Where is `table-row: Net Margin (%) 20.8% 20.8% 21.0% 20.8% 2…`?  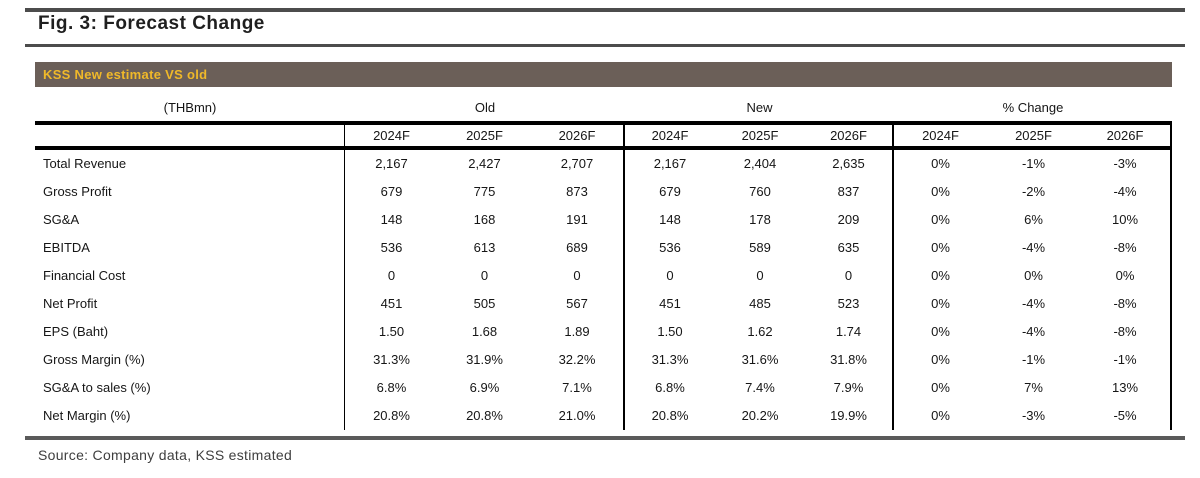
table-row: Net Margin (%) 20.8% 20.8% 21.0% 20.8% 2… is located at coordinates (603, 416).